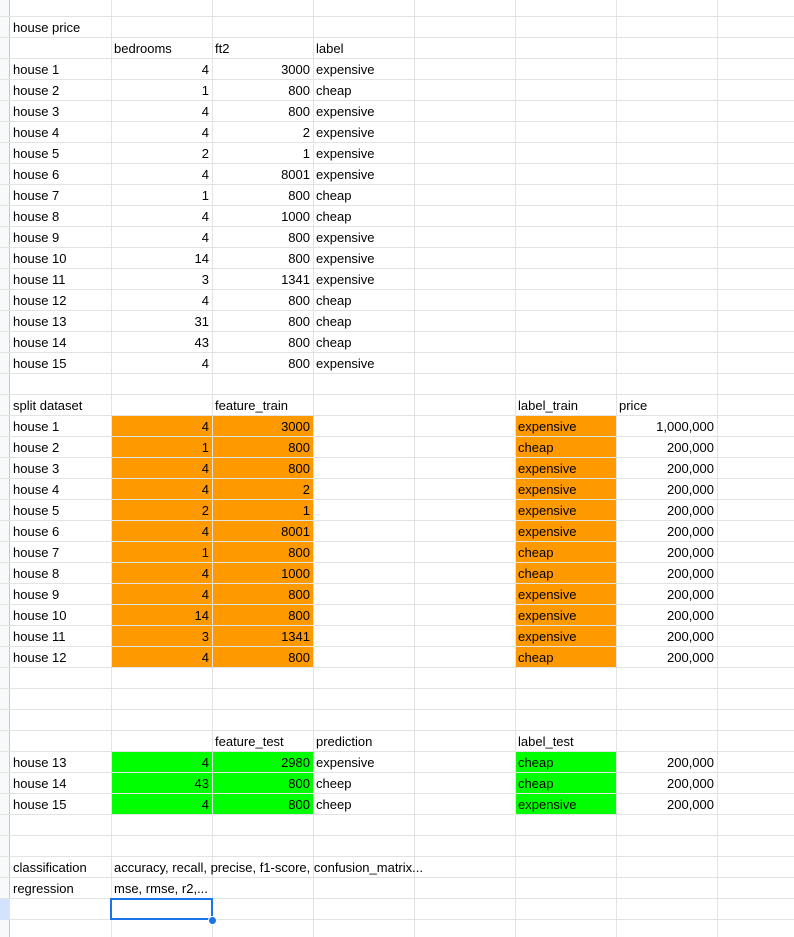  What do you see at coordinates (5, 468) in the screenshot?
I see `row-header-gutter` at bounding box center [5, 468].